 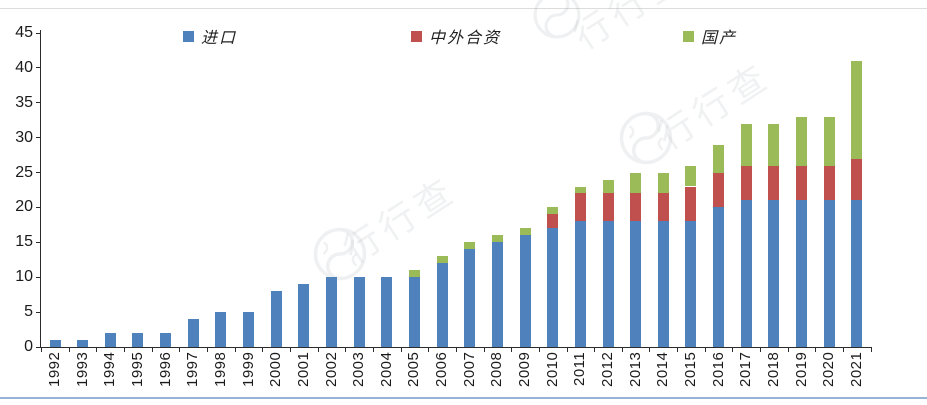 I want to click on x-axis-label-2003: 2003, so click(x=359, y=370).